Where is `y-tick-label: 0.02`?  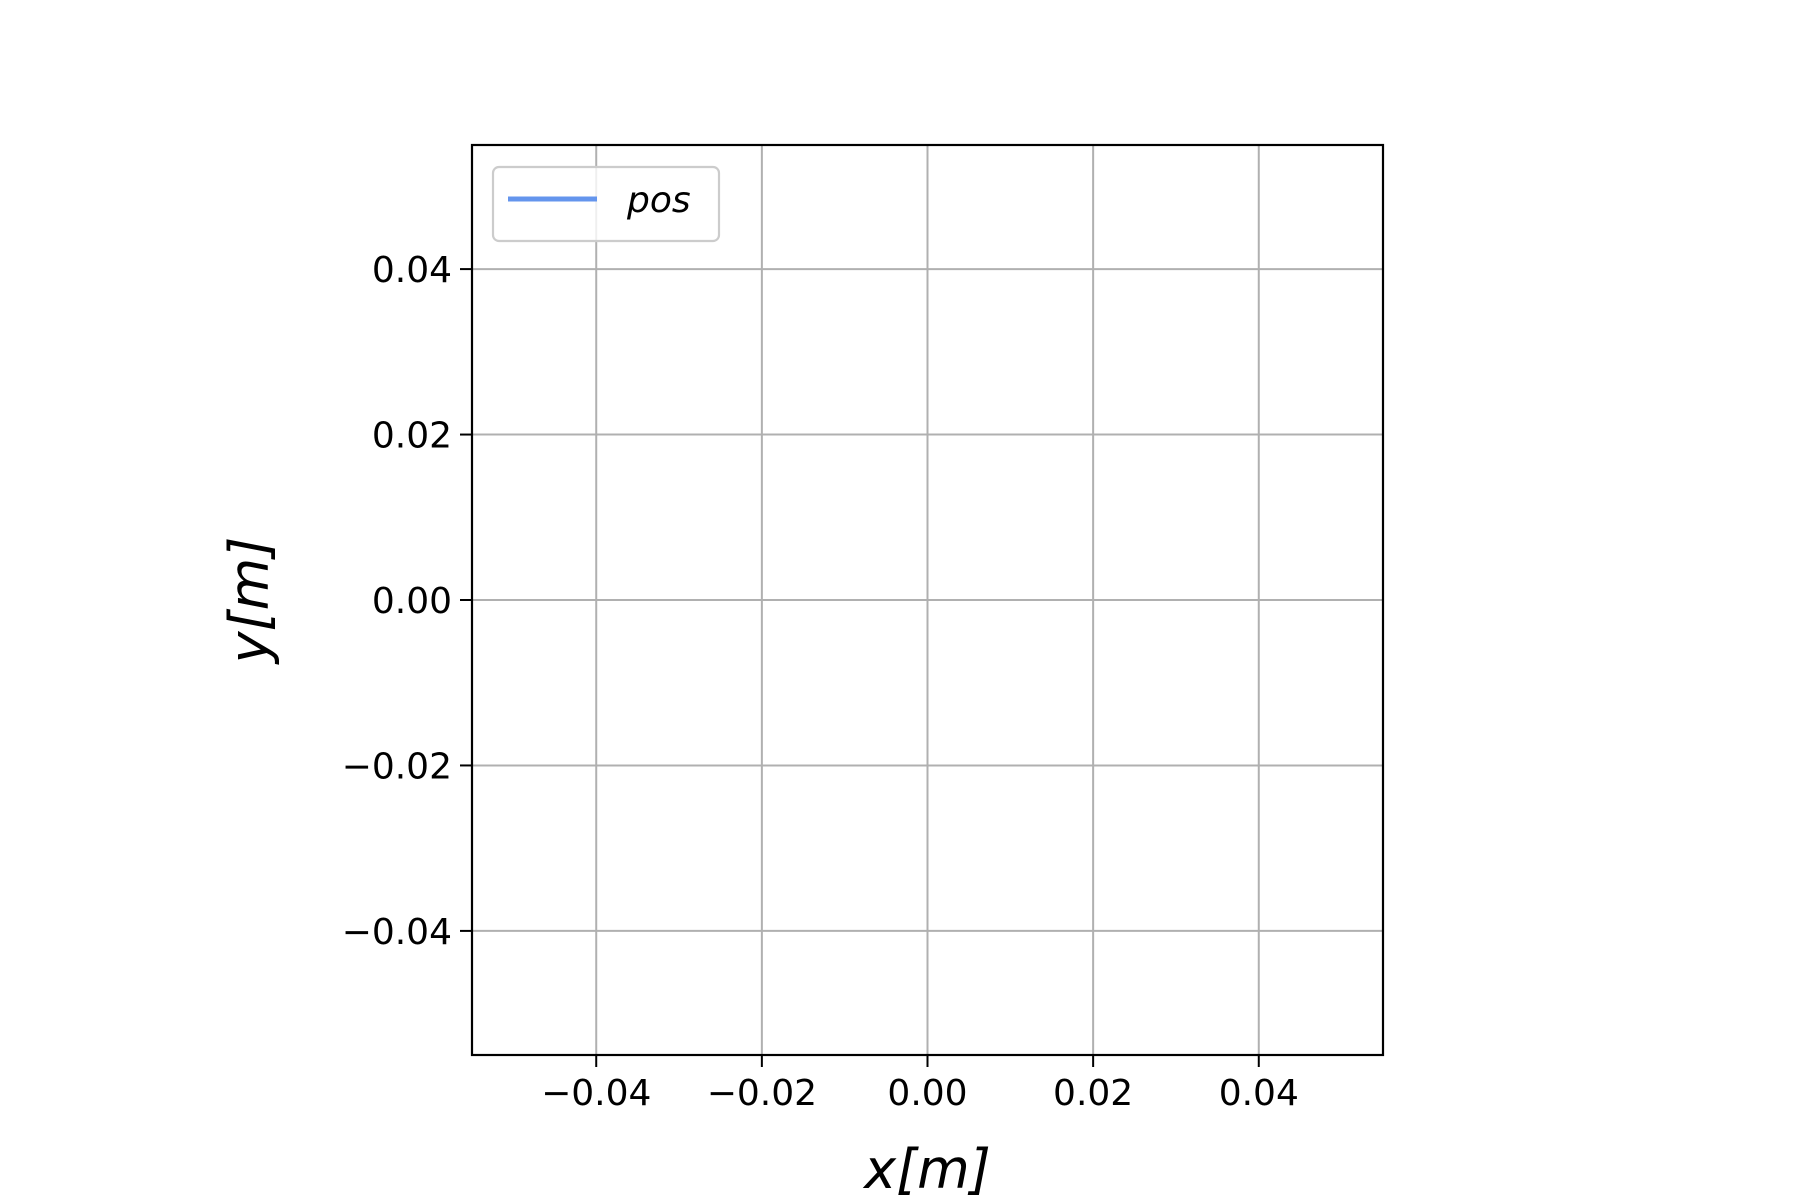 y-tick-label: 0.02 is located at coordinates (412, 436).